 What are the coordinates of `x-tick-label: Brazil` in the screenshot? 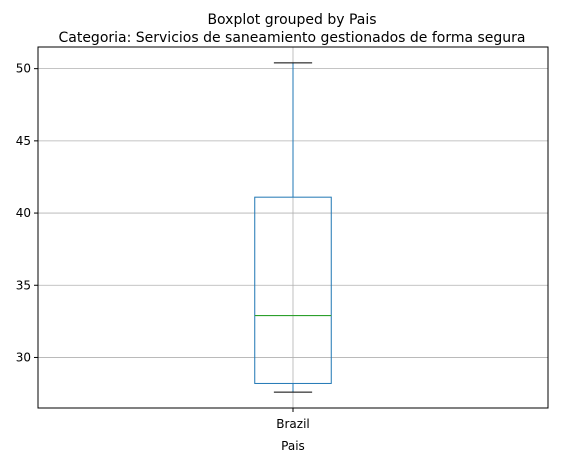 It's located at (293, 424).